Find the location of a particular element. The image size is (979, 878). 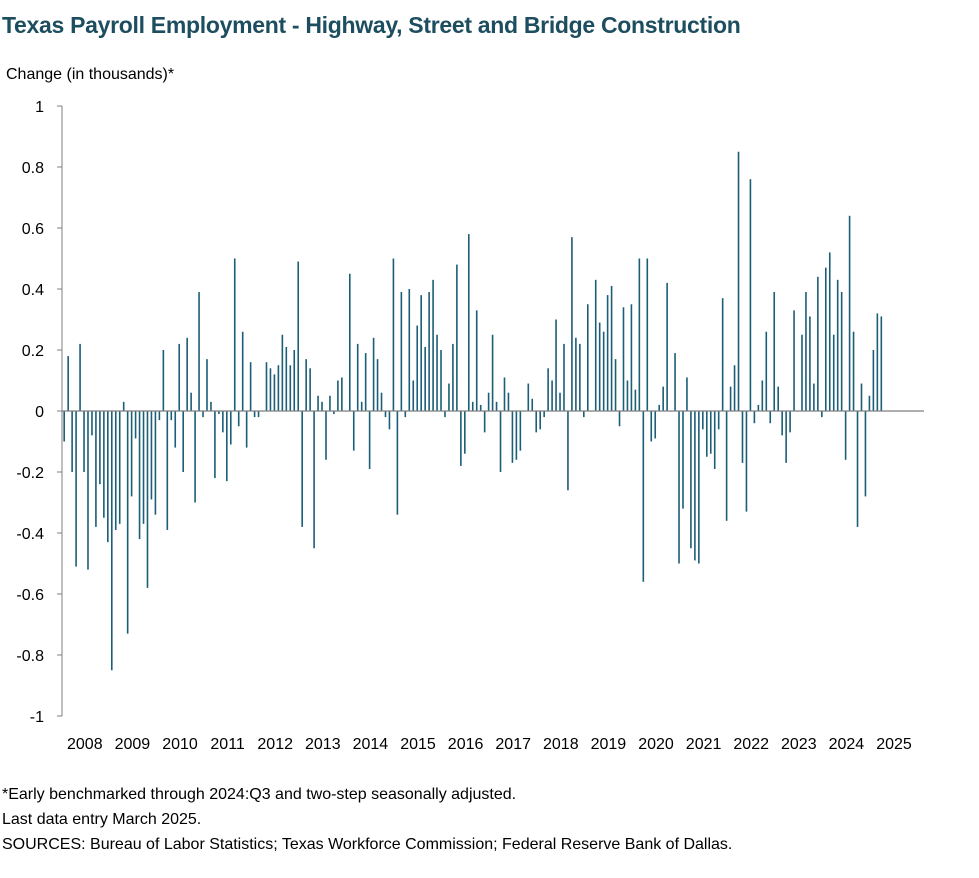

x-tick-label: 2025 is located at coordinates (894, 744).